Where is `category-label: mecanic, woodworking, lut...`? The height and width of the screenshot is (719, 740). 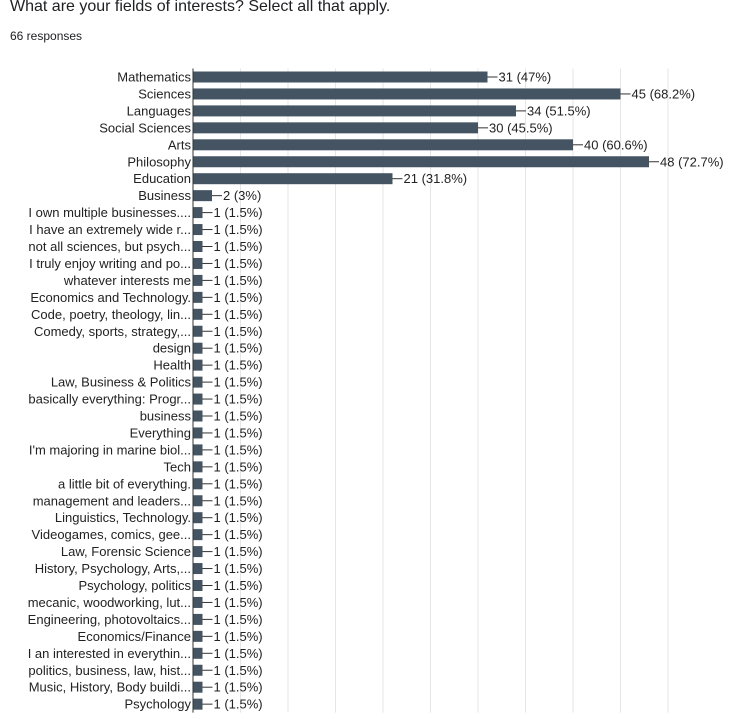 category-label: mecanic, woodworking, lut... is located at coordinates (109, 602).